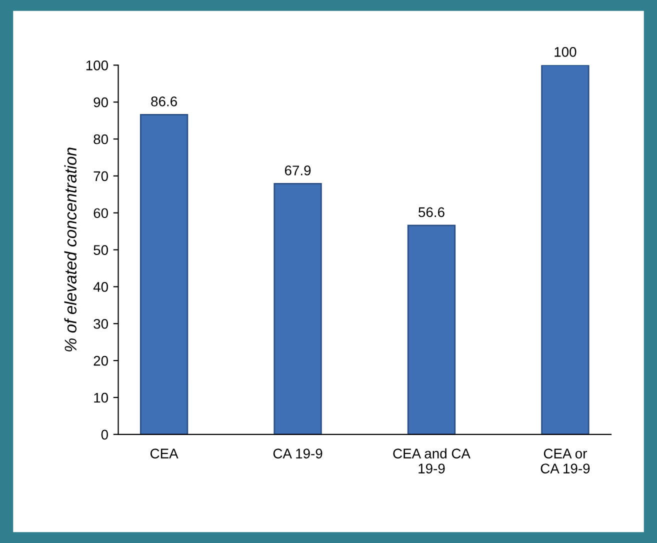 The width and height of the screenshot is (657, 543). What do you see at coordinates (565, 461) in the screenshot?
I see `x-tick-label: CEA or CA 19-9` at bounding box center [565, 461].